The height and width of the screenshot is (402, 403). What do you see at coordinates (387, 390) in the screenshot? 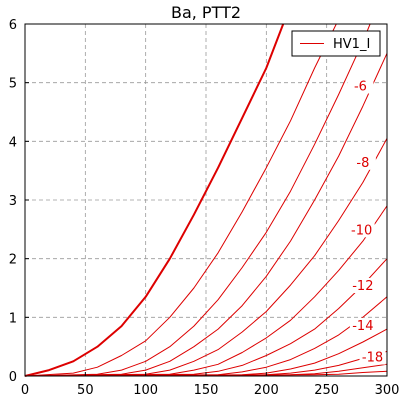
I see `x-tick-label: 300` at bounding box center [387, 390].